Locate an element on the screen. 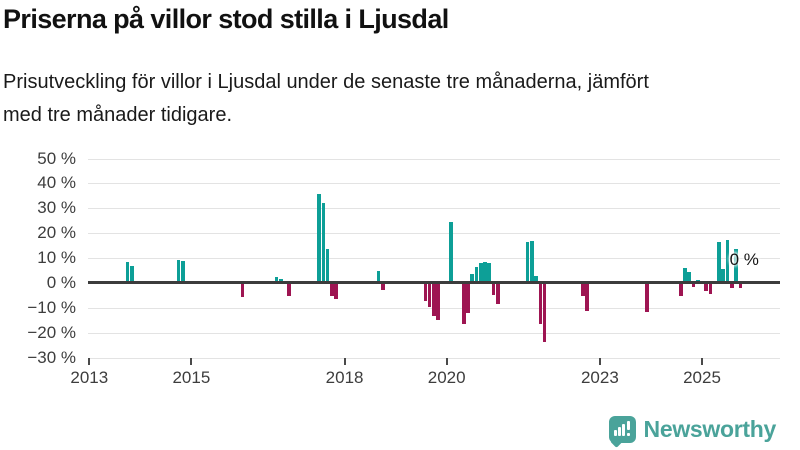 This screenshot has height=450, width=800. x-tick-2025 is located at coordinates (702, 361).